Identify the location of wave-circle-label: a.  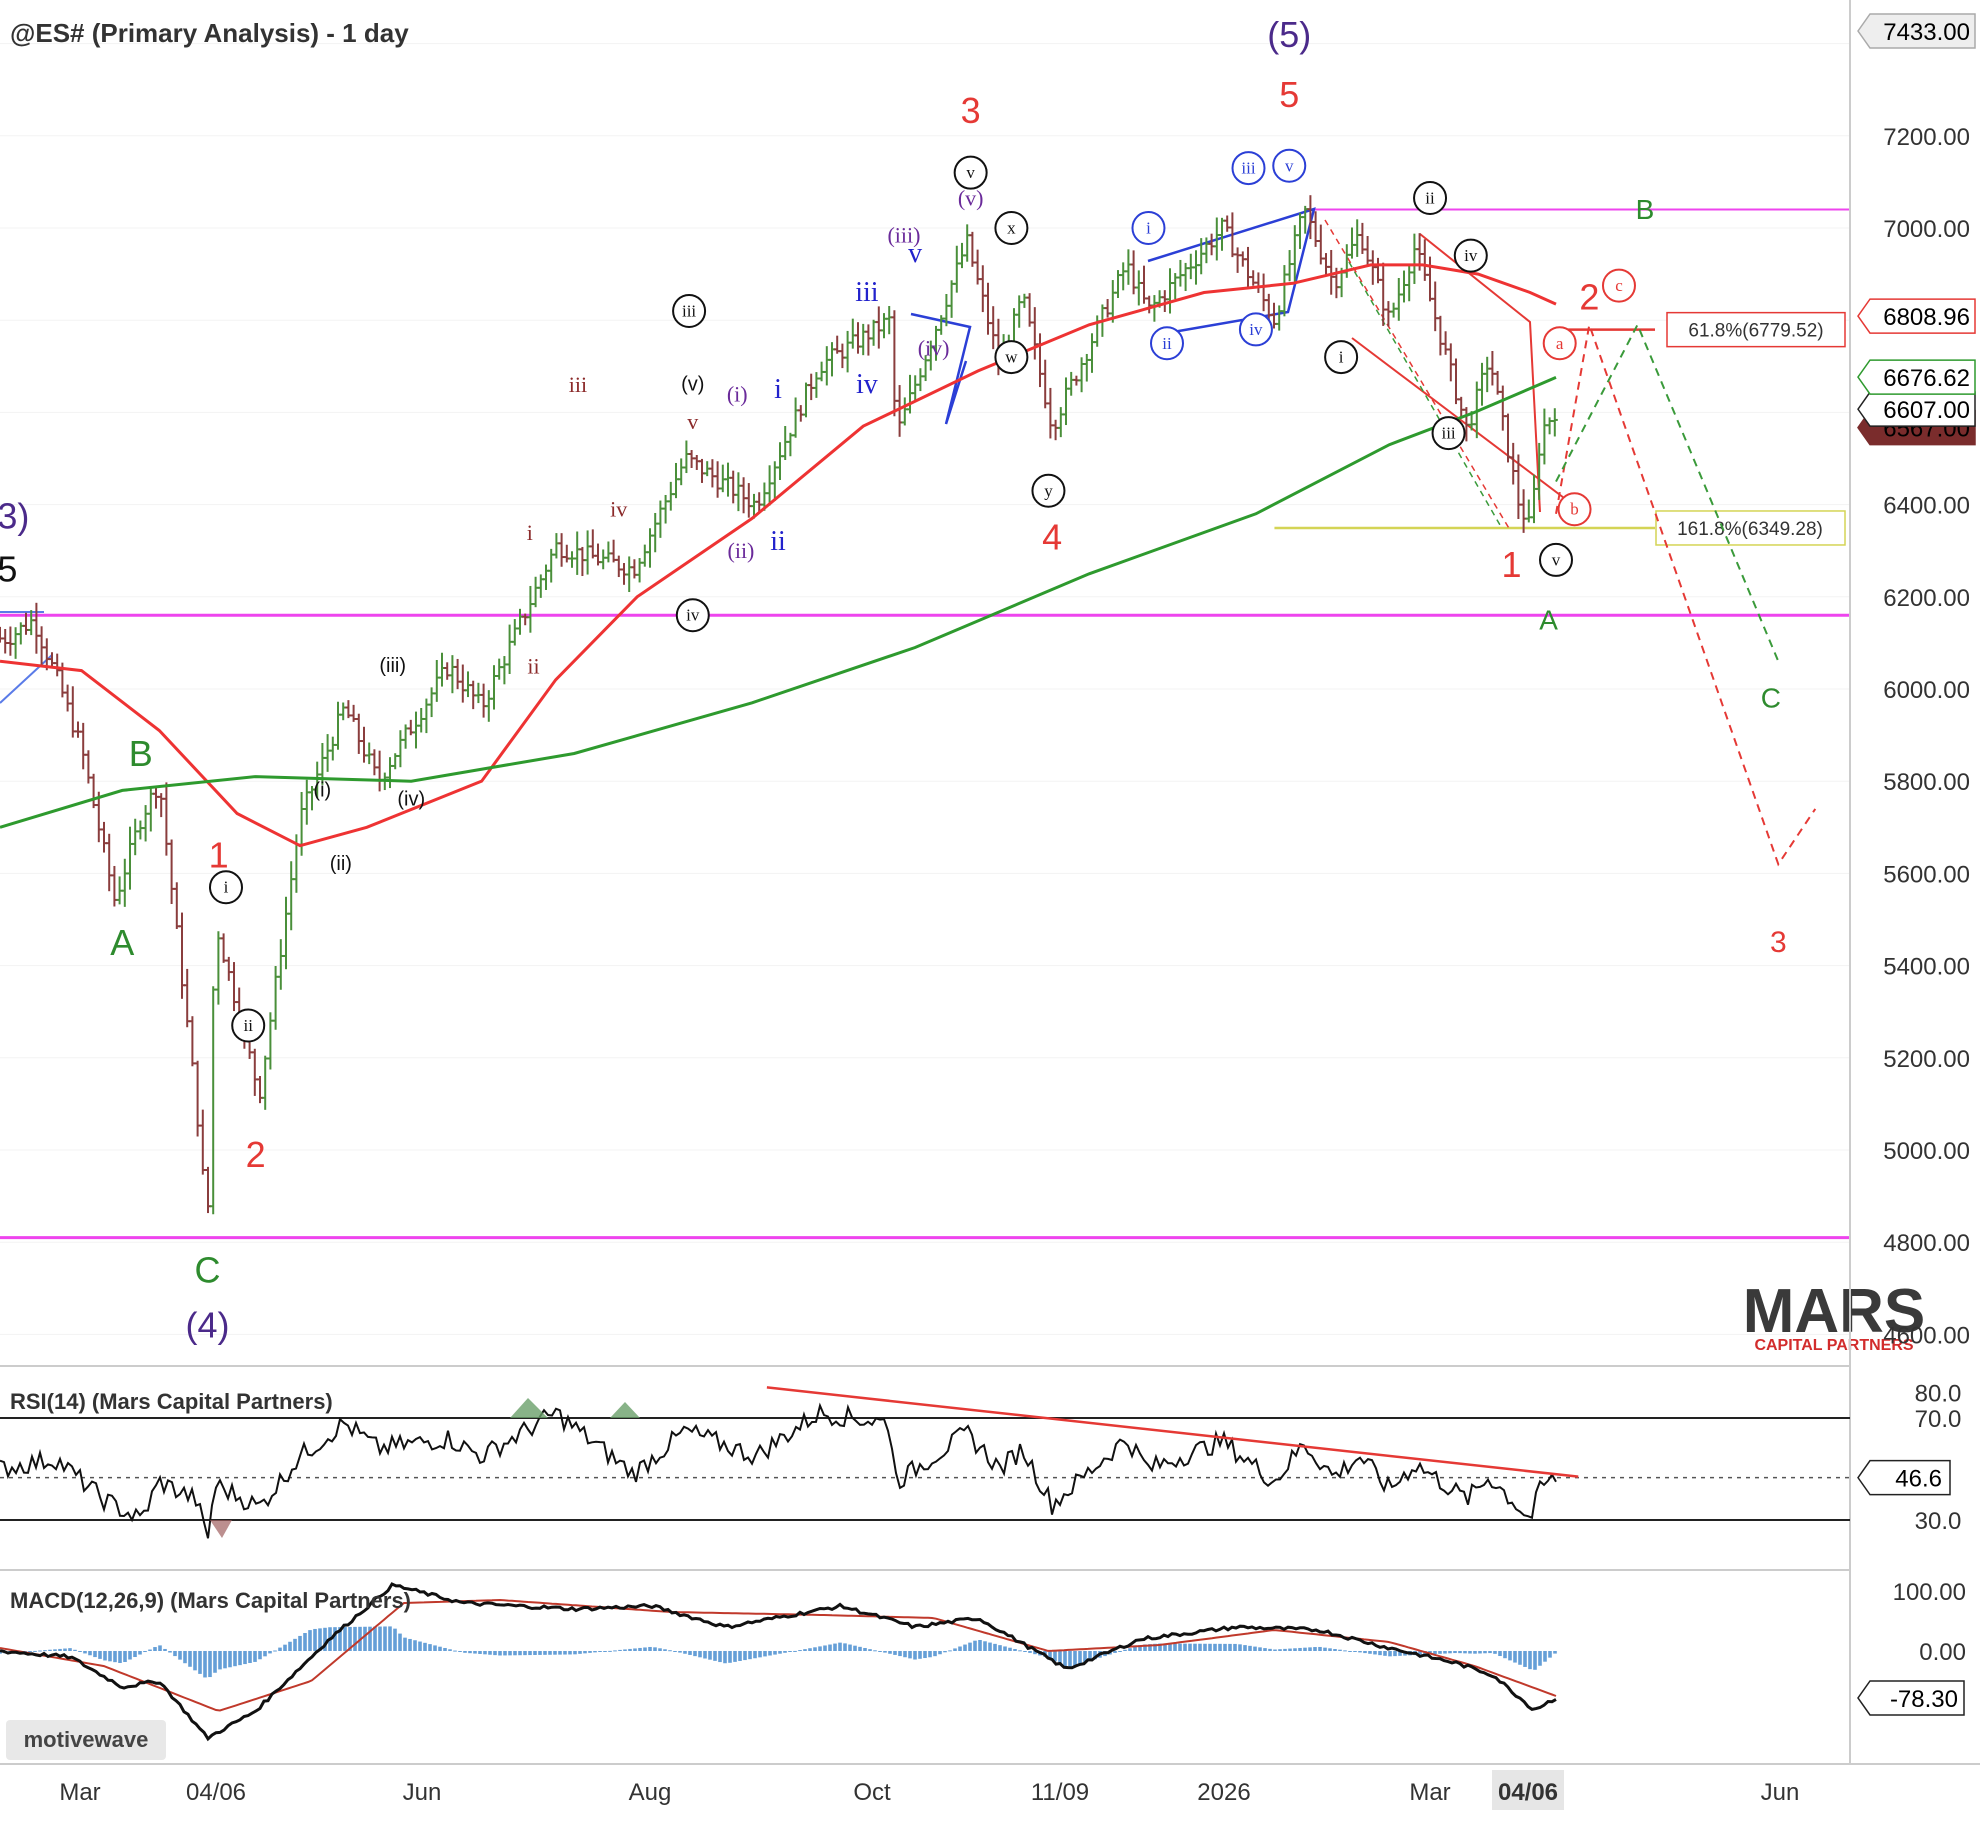
(1560, 343).